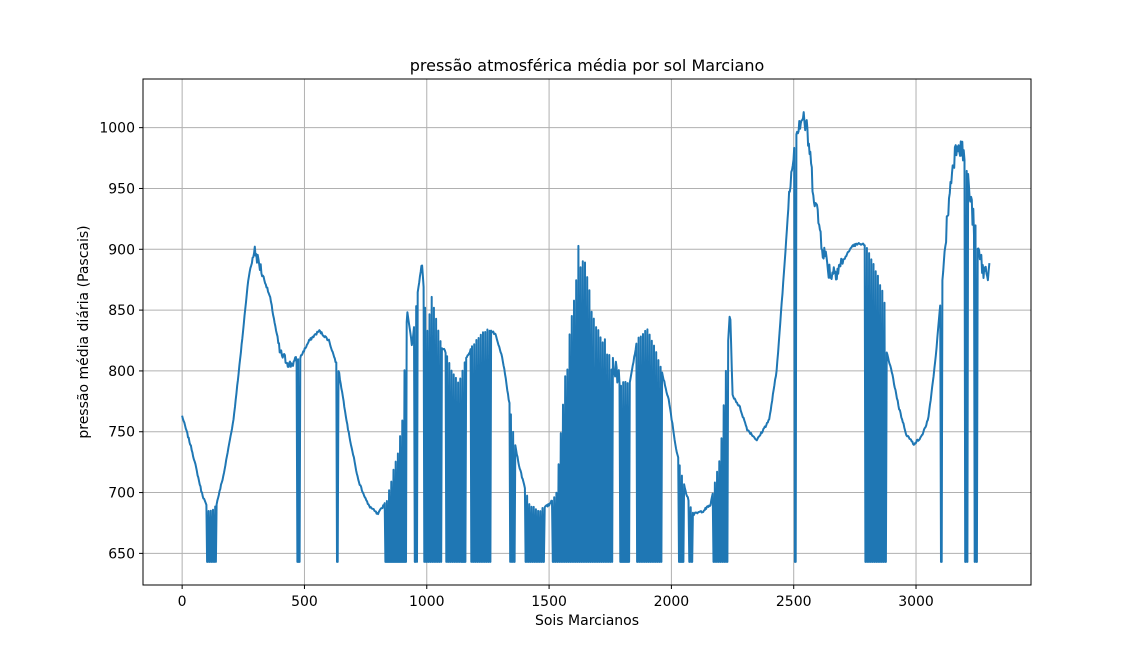 The image size is (1146, 657). Describe the element at coordinates (121, 433) in the screenshot. I see `y-tick-label: 750` at that location.